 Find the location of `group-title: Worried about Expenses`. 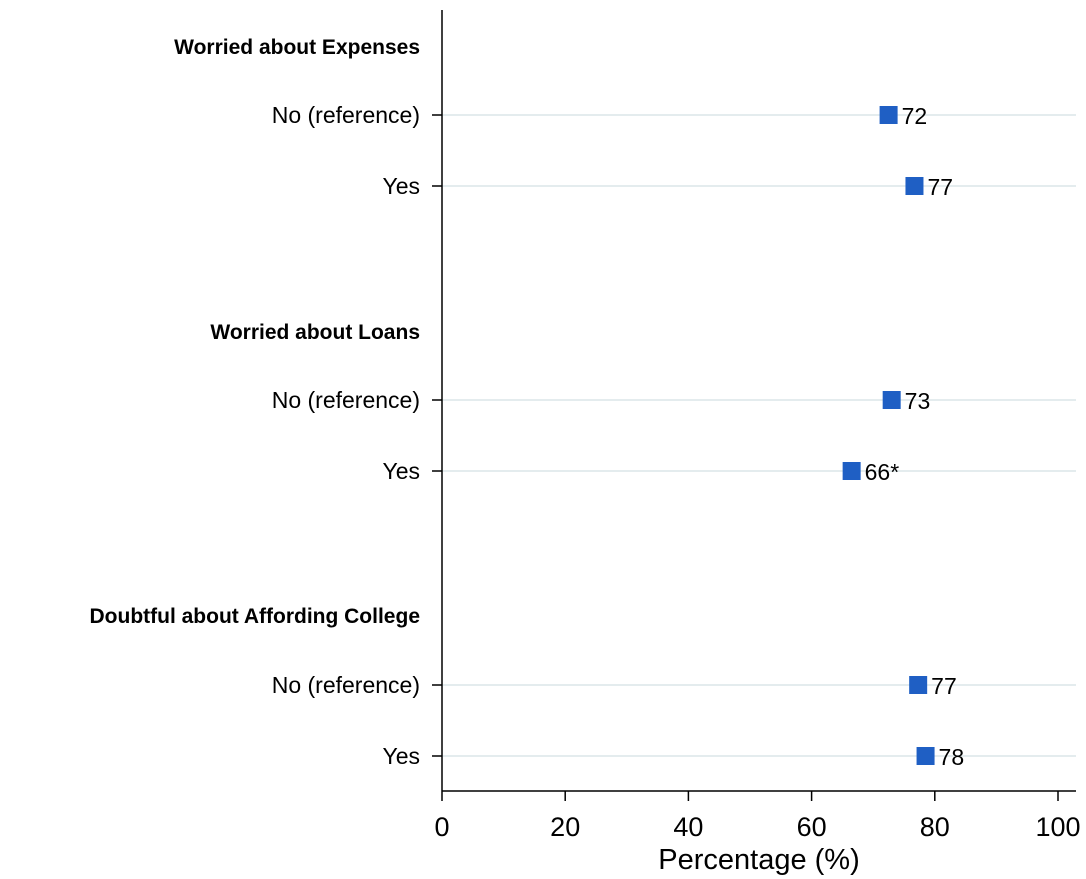

group-title: Worried about Expenses is located at coordinates (297, 47).